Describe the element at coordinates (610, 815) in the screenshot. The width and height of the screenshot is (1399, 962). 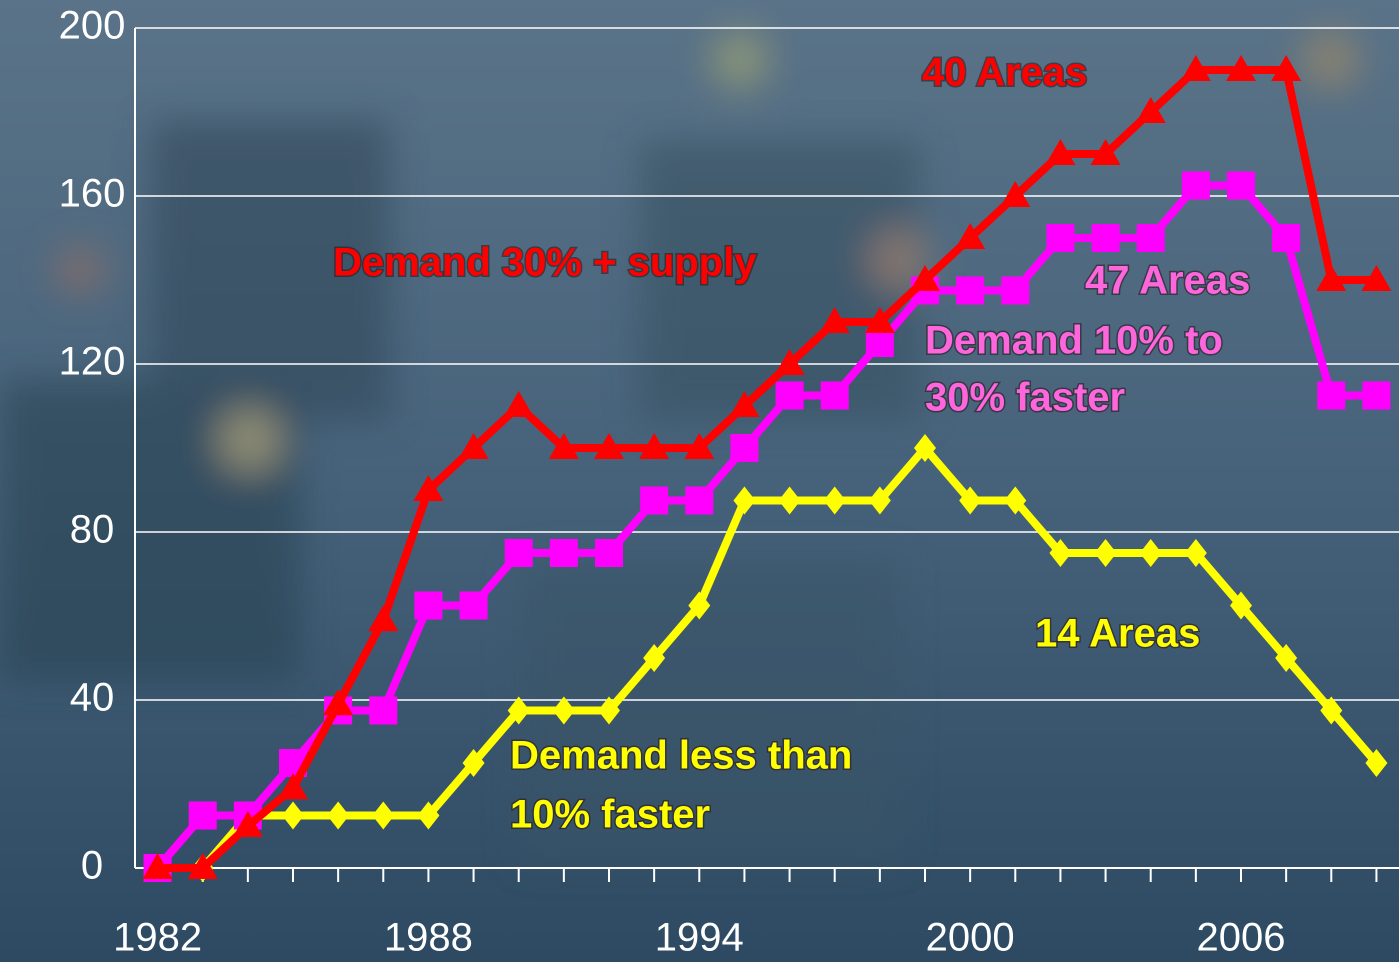
I see `annotation: 10% faster` at that location.